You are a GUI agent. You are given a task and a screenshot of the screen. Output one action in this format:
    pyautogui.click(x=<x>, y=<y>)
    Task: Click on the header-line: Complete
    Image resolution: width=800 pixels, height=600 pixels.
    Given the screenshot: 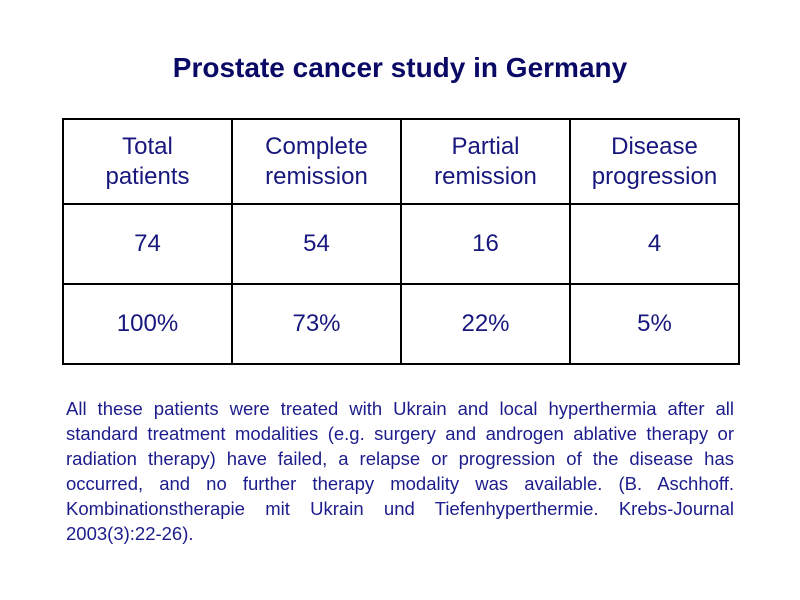 What is the action you would take?
    pyautogui.click(x=316, y=146)
    